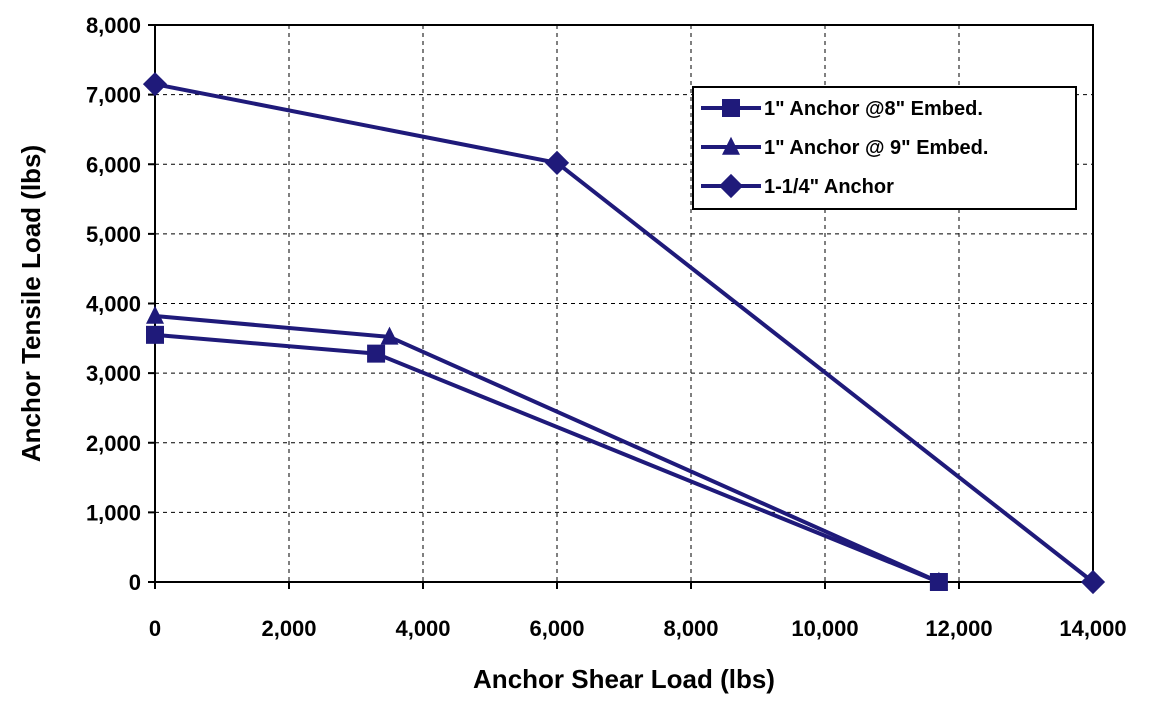 The image size is (1151, 709). What do you see at coordinates (1092, 628) in the screenshot?
I see `x-tick-label: 14,000` at bounding box center [1092, 628].